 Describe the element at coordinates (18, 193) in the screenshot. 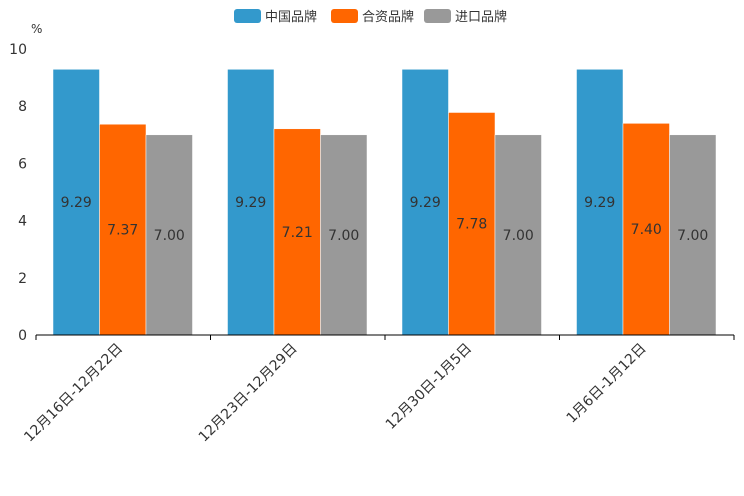

I see `y-axis: 0 2 4 6 8 10` at that location.